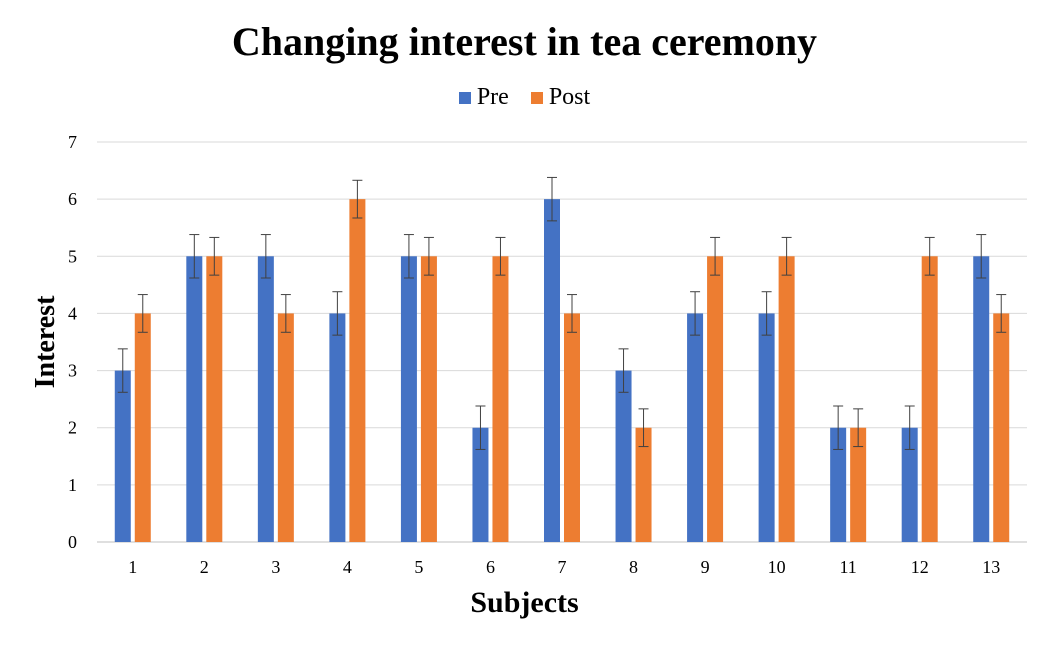  I want to click on x-tick-label: 12, so click(920, 567).